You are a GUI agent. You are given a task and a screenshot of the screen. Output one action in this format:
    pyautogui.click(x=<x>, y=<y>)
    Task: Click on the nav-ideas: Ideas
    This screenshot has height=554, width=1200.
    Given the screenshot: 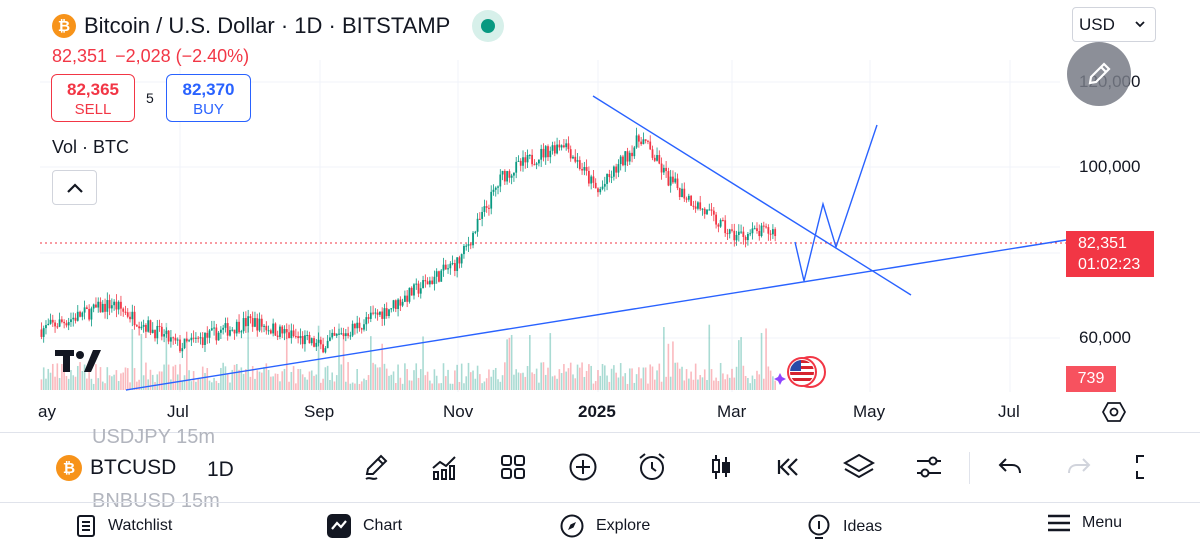 What is the action you would take?
    pyautogui.click(x=844, y=527)
    